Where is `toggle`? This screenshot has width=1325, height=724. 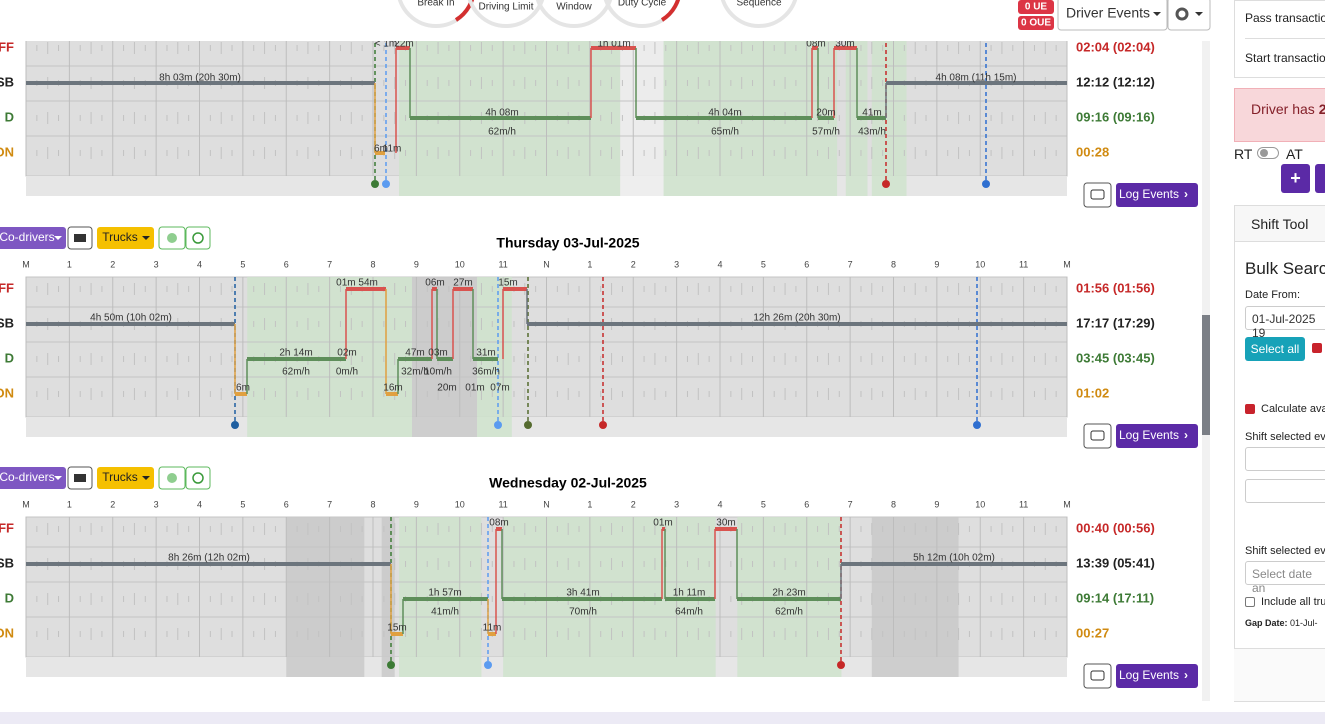 toggle is located at coordinates (1268, 153).